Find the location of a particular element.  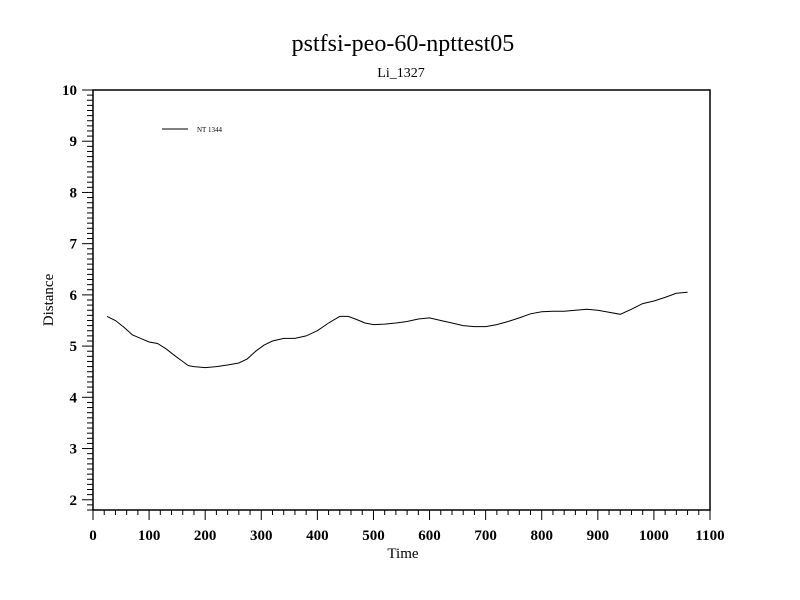

legend-label: NT 1344 is located at coordinates (209, 130).